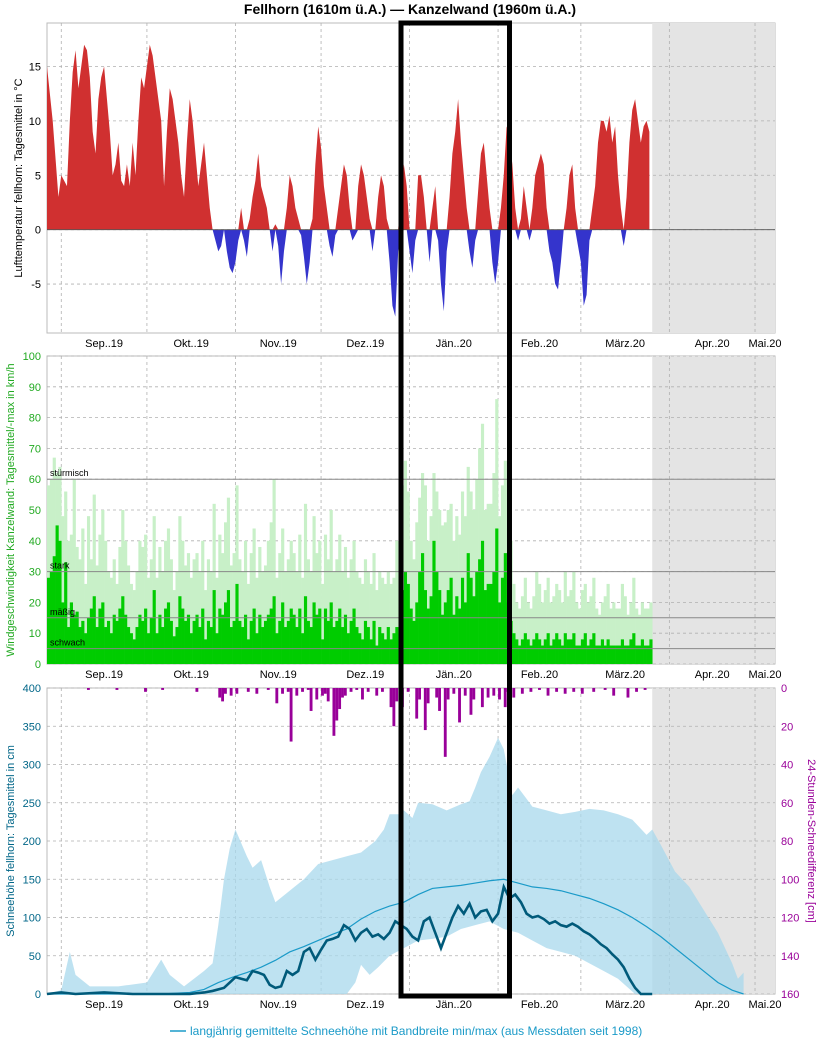 This screenshot has height=1047, width=829. Describe the element at coordinates (67, 643) in the screenshot. I see `wind-threshold-label: schwach` at that location.